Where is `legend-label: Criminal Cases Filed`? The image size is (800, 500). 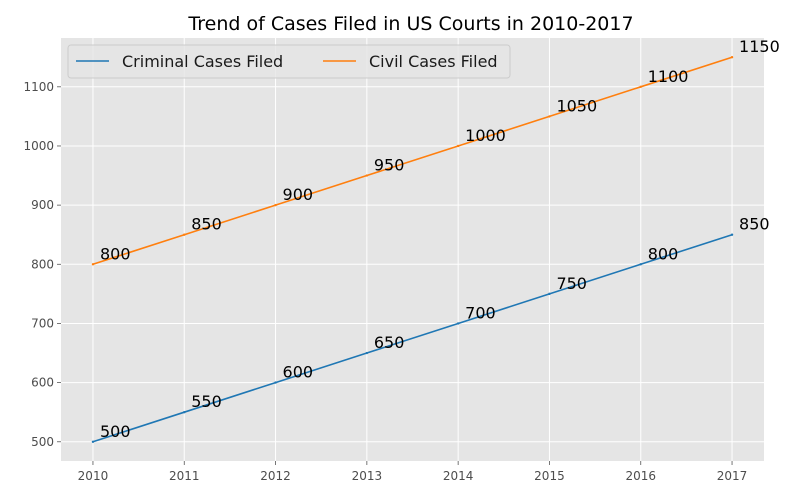
legend-label: Criminal Cases Filed is located at coordinates (202, 61).